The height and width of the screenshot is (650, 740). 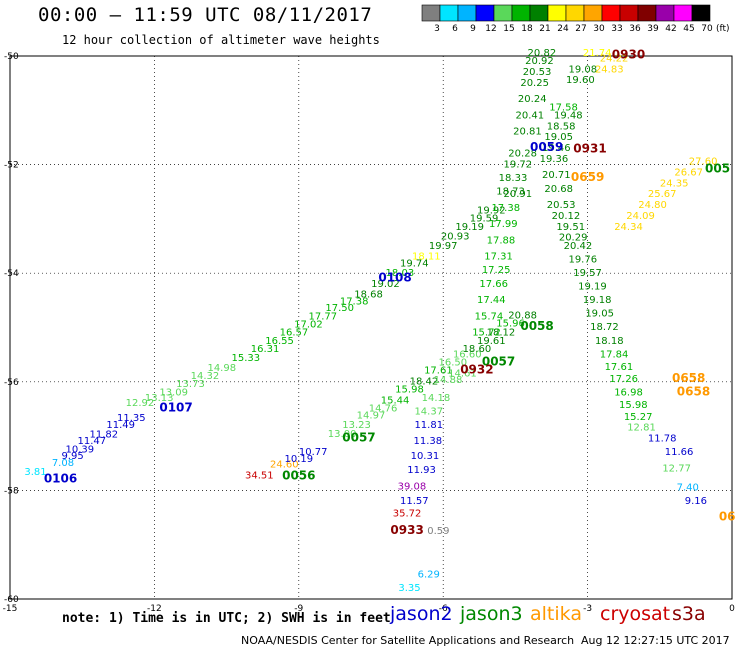 What do you see at coordinates (298, 609) in the screenshot?
I see `x-tick-label: -9` at bounding box center [298, 609].